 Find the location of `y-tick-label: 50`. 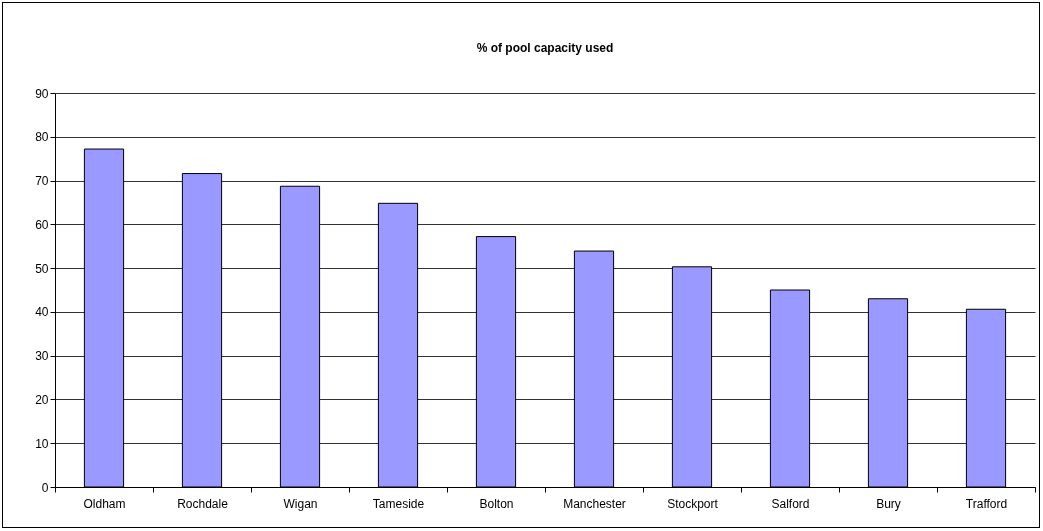

y-tick-label: 50 is located at coordinates (42, 268).